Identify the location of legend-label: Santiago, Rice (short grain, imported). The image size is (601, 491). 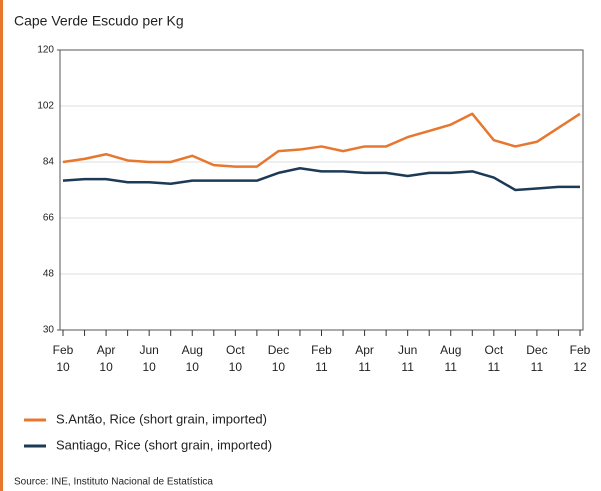
(164, 444).